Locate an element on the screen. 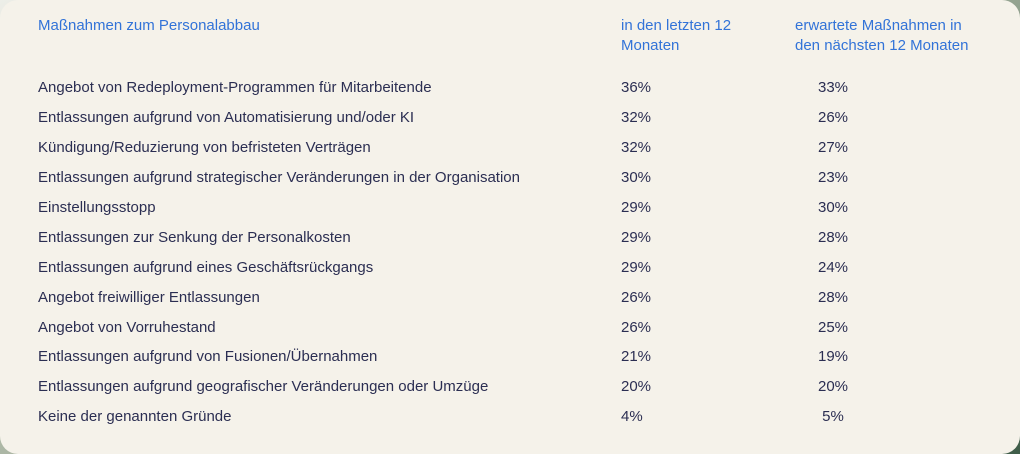  value-next-12-months: 19% is located at coordinates (833, 357).